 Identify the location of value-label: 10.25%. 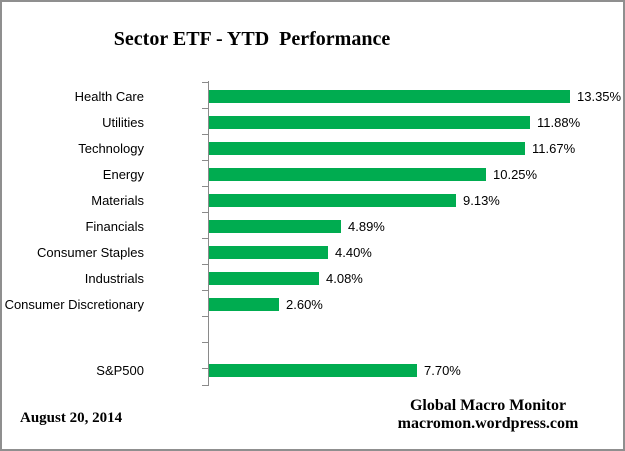
(515, 174).